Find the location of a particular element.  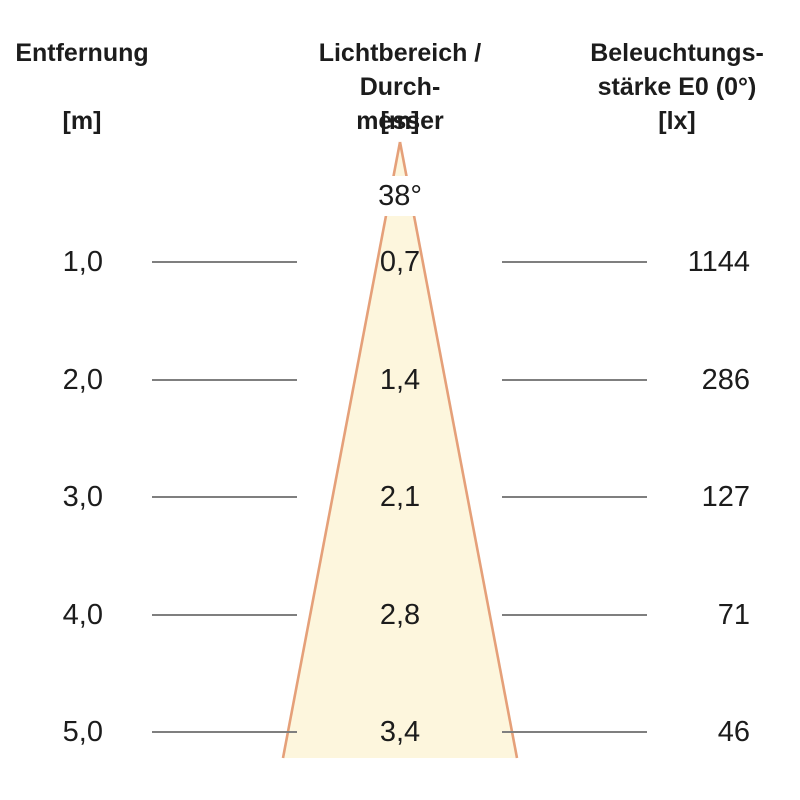

diameter-value: 1,4 is located at coordinates (400, 380).